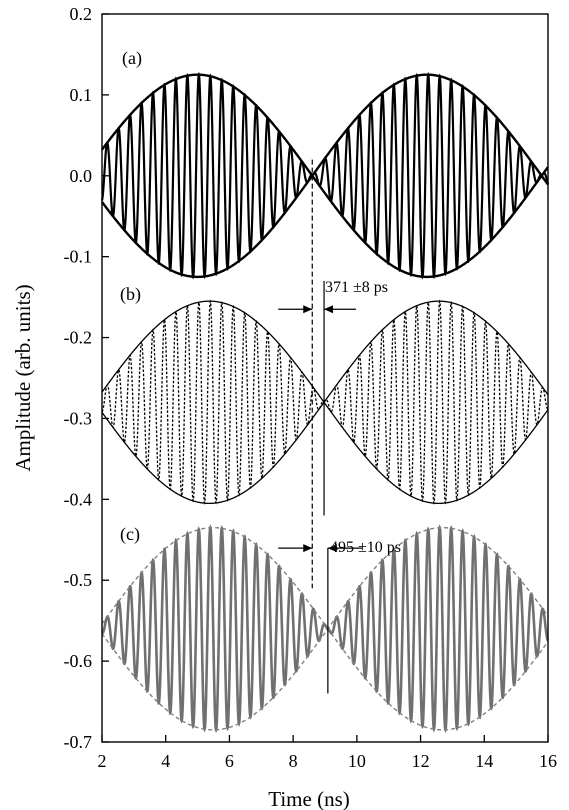 This screenshot has width=569, height=810. I want to click on x-tick-label-14: 14, so click(484, 761).